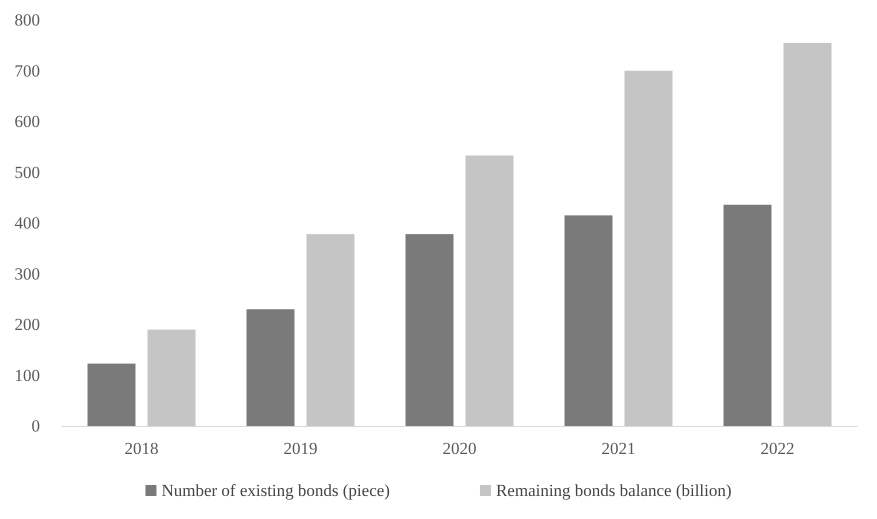 The height and width of the screenshot is (519, 877). Describe the element at coordinates (27, 375) in the screenshot. I see `y-tick-label: 100` at that location.